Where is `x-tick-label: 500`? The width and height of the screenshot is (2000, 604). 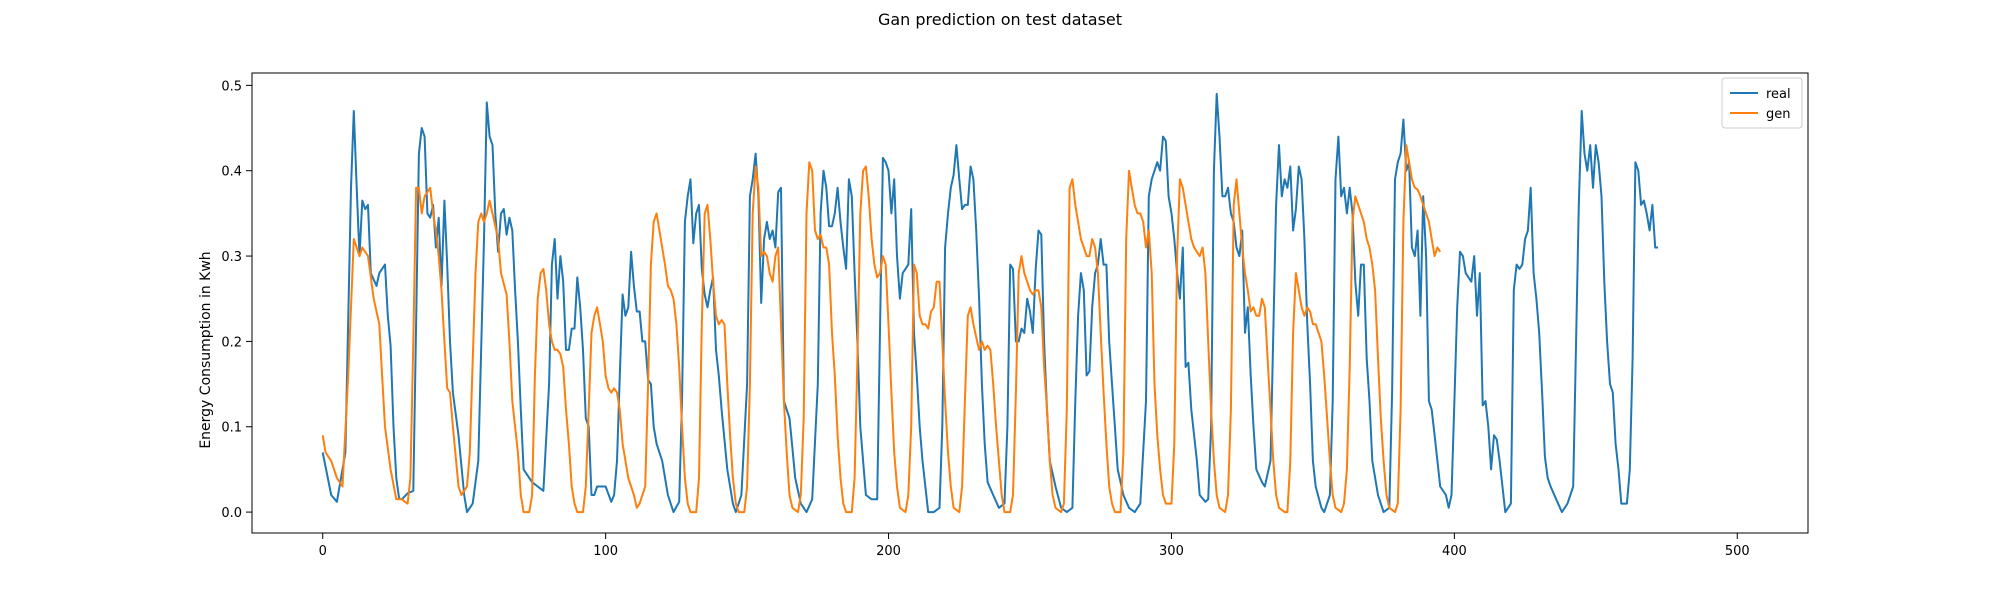
x-tick-label: 500 is located at coordinates (1737, 551).